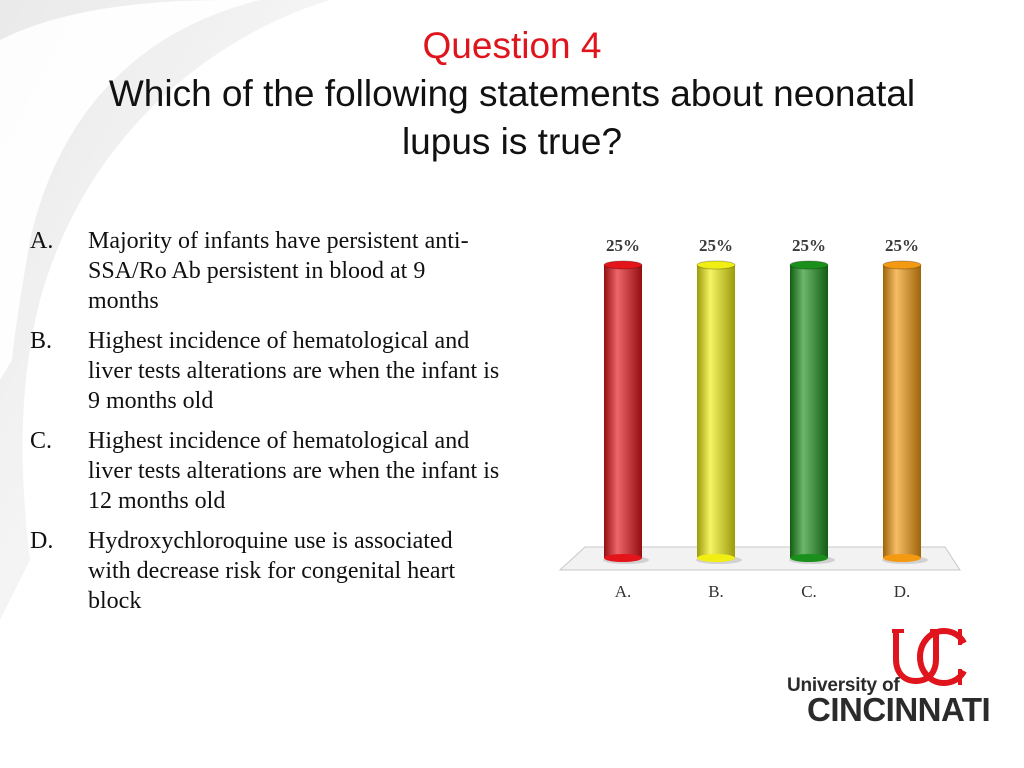 This screenshot has height=768, width=1024. What do you see at coordinates (899, 709) in the screenshot?
I see `logo-cincinnati: CINCINNATI` at bounding box center [899, 709].